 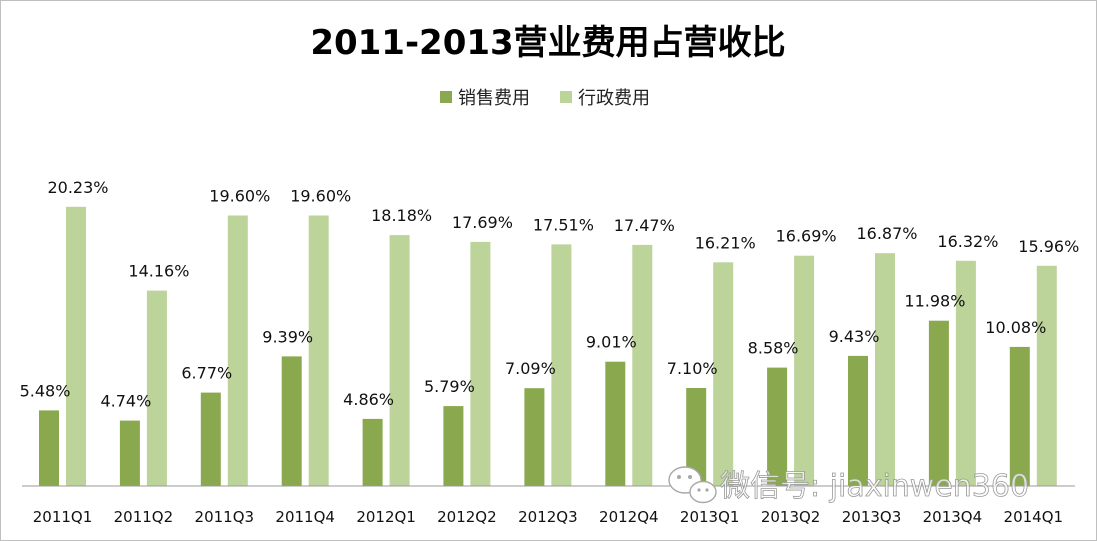 What do you see at coordinates (886, 233) in the screenshot?
I see `data-label-admin-2013Q3: 16.87%` at bounding box center [886, 233].